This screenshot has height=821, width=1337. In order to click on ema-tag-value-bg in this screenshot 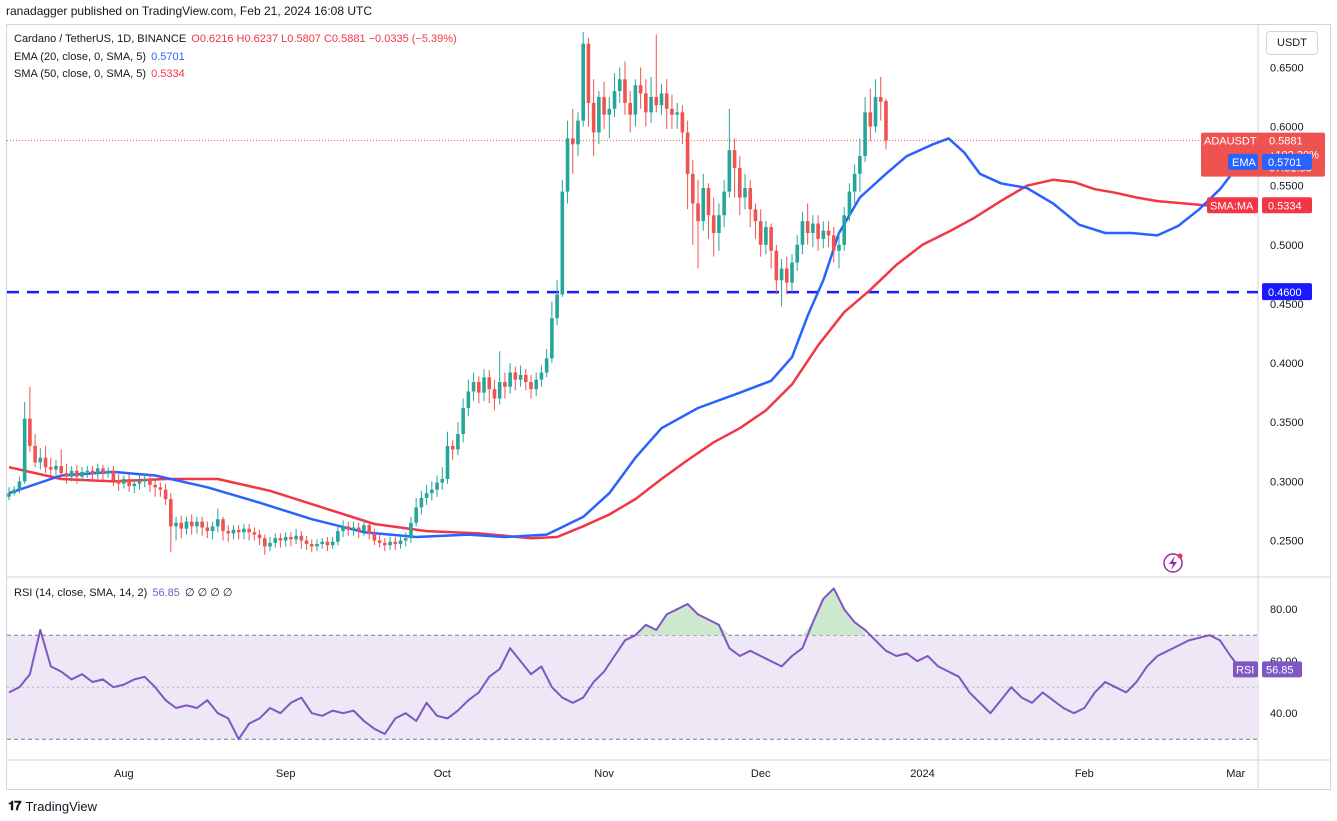, I will do `click(1287, 161)`.